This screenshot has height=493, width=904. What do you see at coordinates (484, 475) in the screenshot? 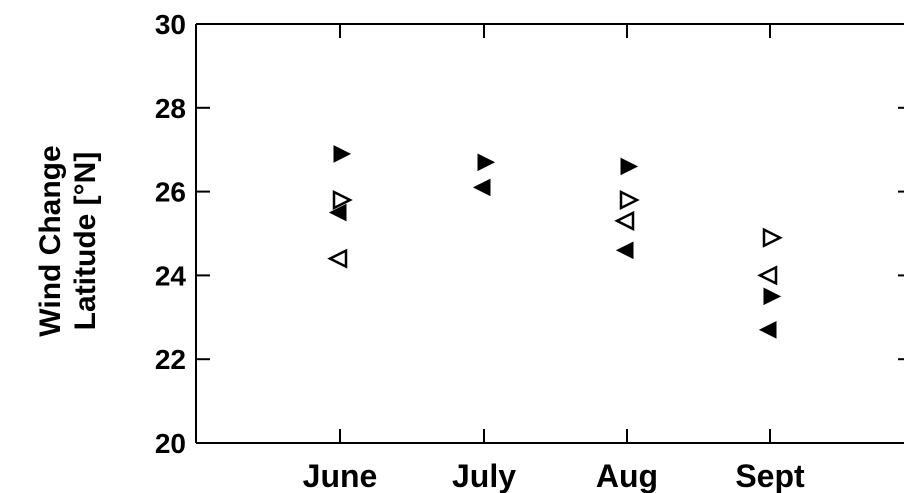
I see `x-category-label: July` at bounding box center [484, 475].